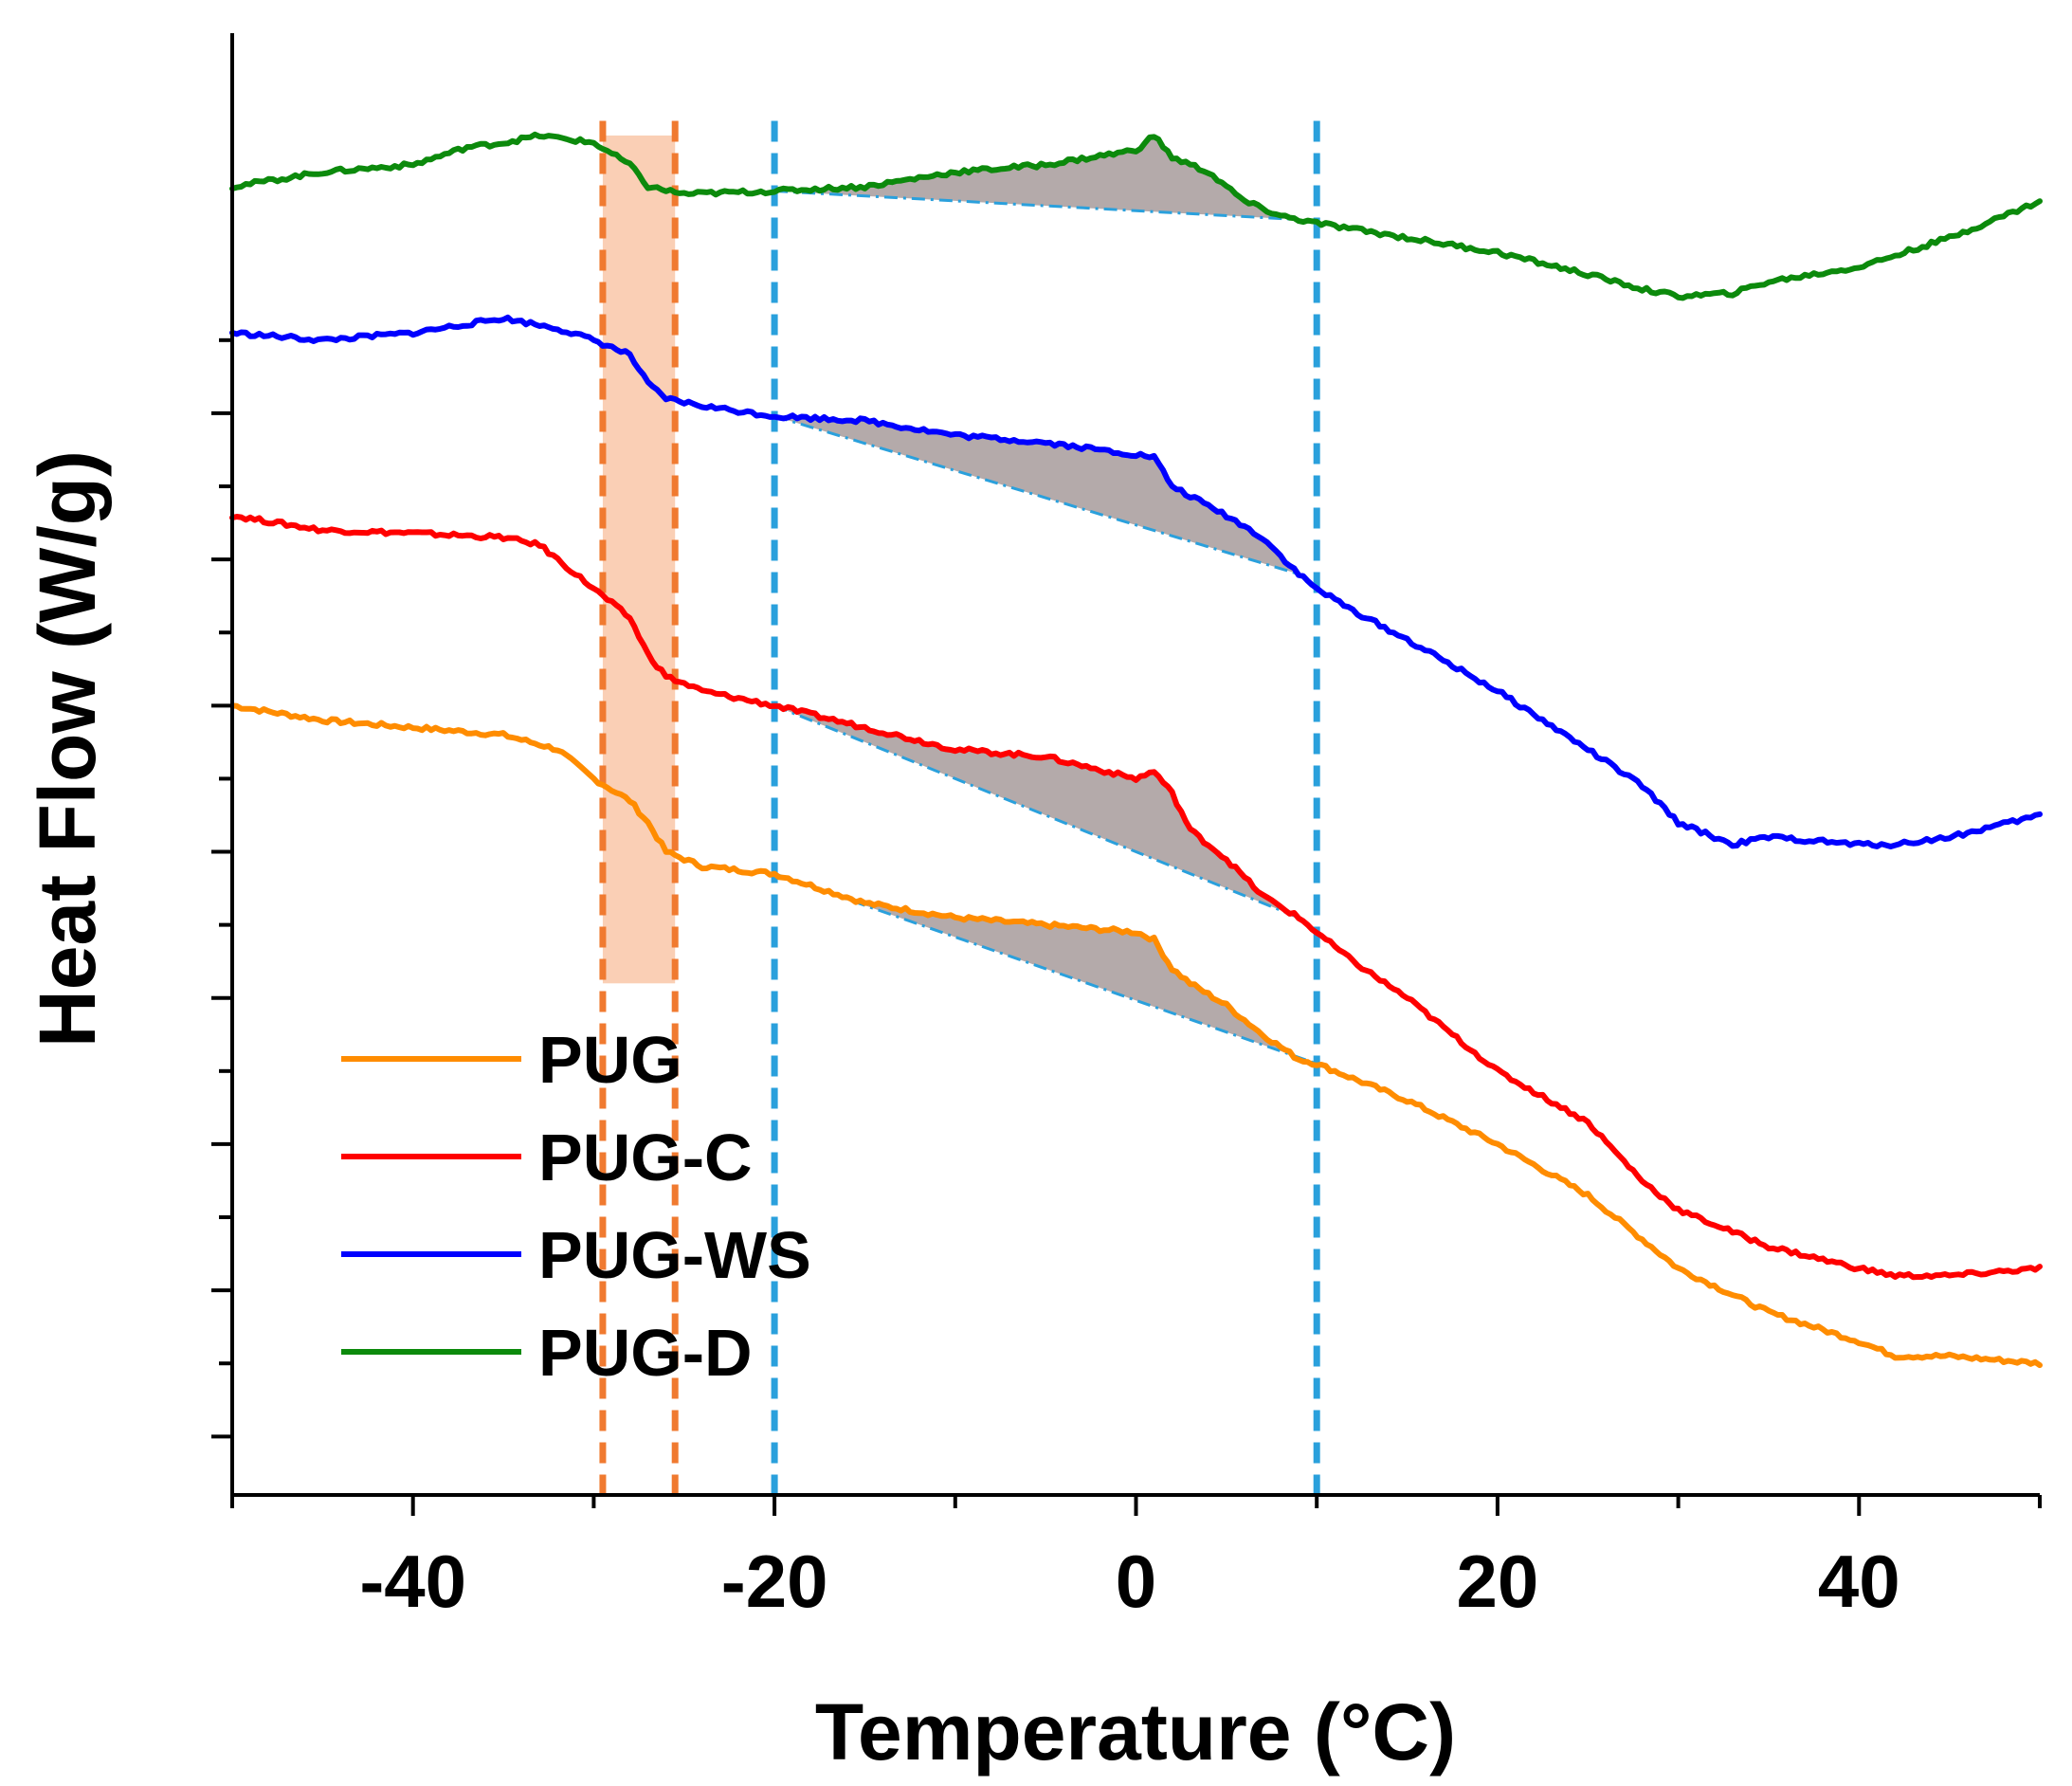  What do you see at coordinates (67, 749) in the screenshot?
I see `y-axis-title: Heat Flow (W/g)` at bounding box center [67, 749].